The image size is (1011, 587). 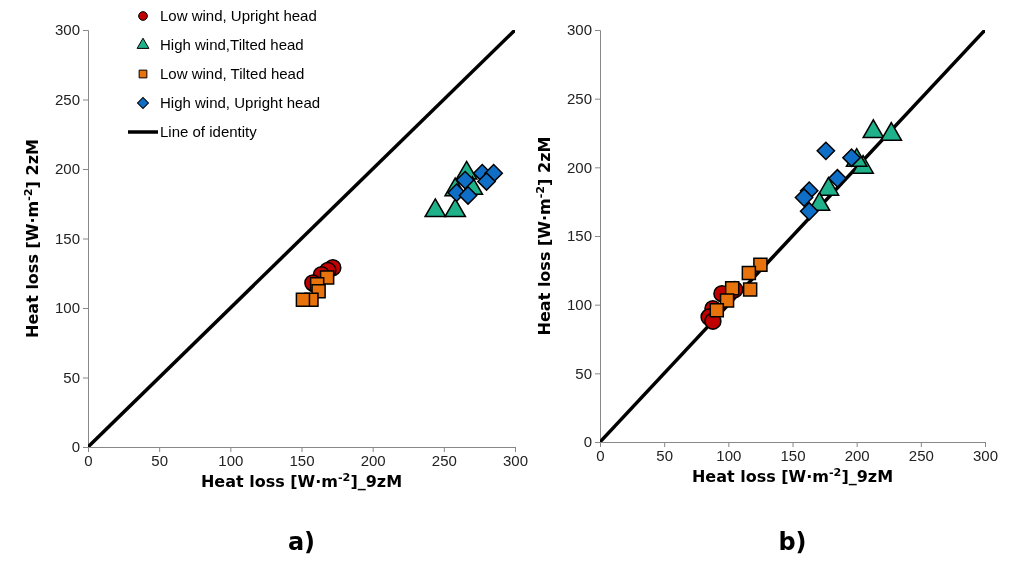 What do you see at coordinates (792, 542) in the screenshot?
I see `text: b)` at bounding box center [792, 542].